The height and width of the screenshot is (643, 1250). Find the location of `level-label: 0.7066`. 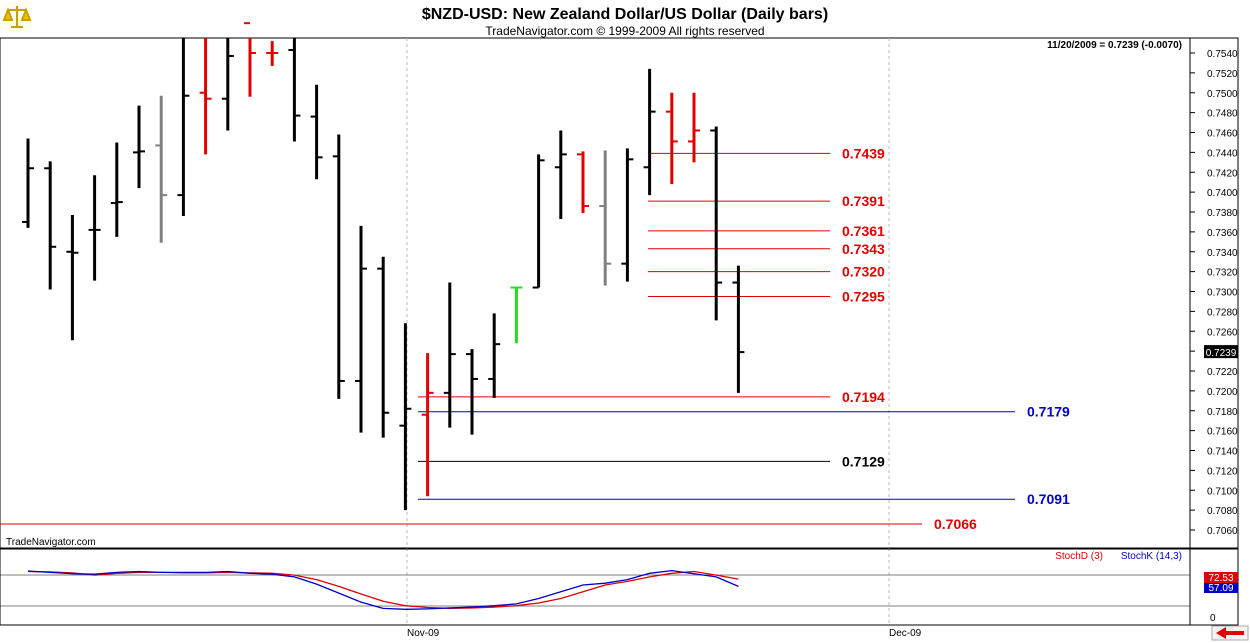

level-label: 0.7066 is located at coordinates (955, 524).